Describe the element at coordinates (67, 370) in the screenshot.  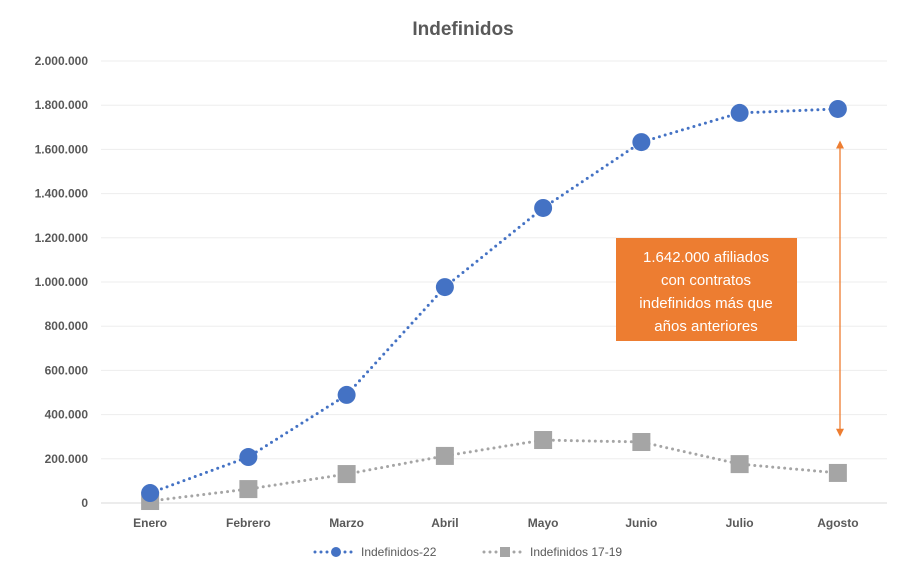
I see `y-tick-label: 600.000` at that location.